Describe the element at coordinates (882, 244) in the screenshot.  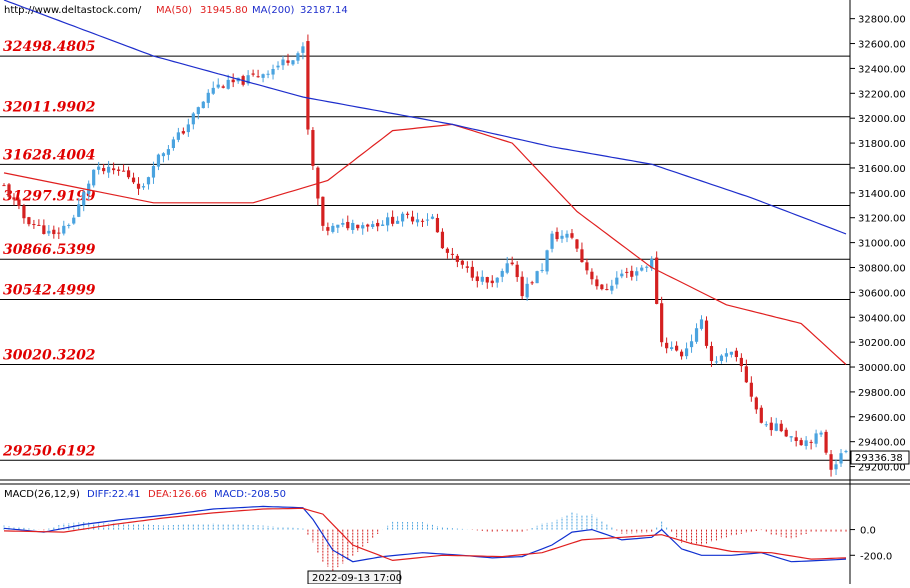
I see `price-tick-label: 31000.00` at that location.